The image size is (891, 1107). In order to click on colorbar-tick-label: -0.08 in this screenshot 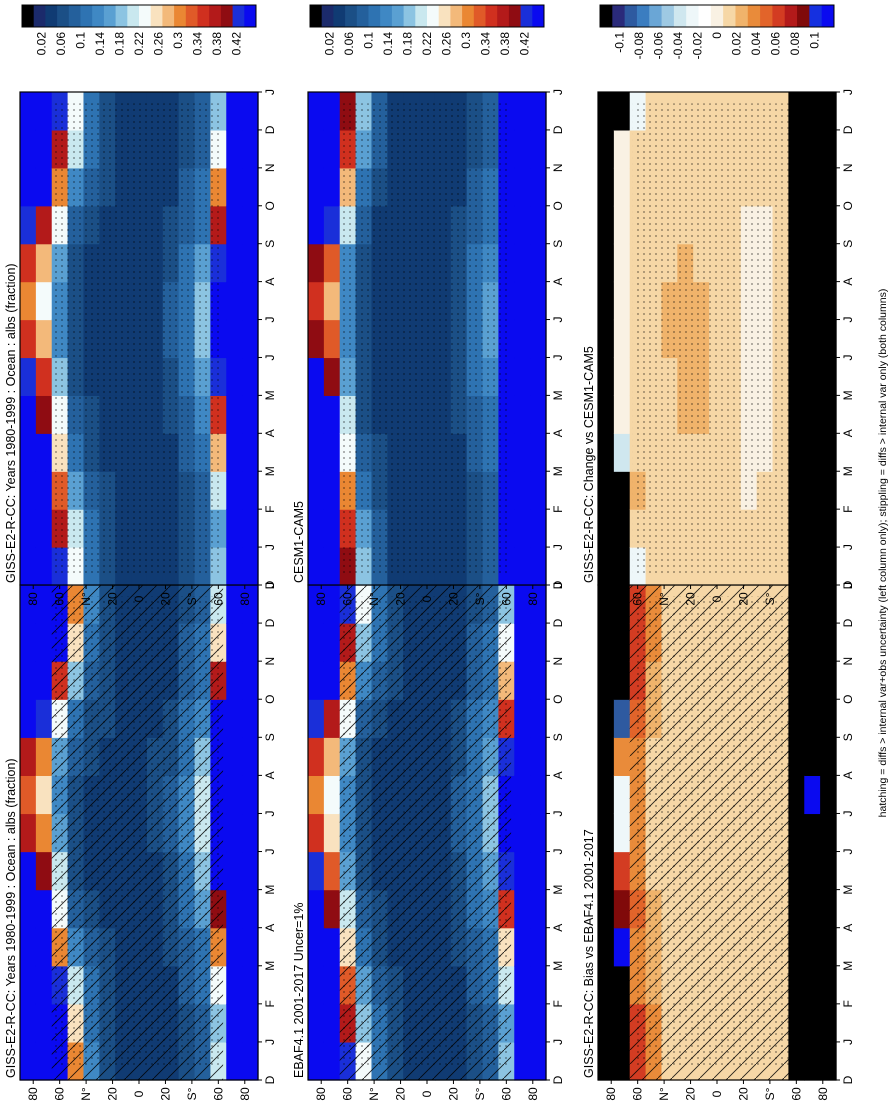, I will do `click(639, 46)`.